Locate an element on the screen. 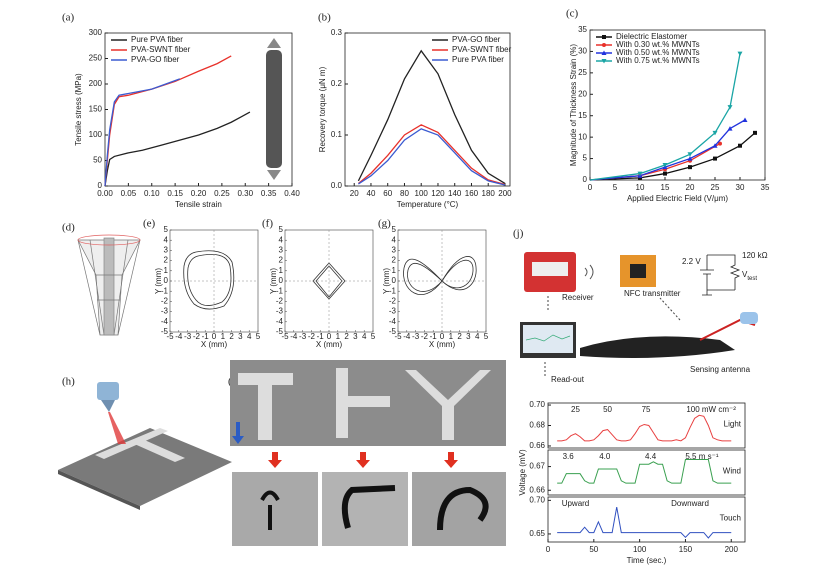 The width and height of the screenshot is (824, 566). annotation: 25 is located at coordinates (575, 409).